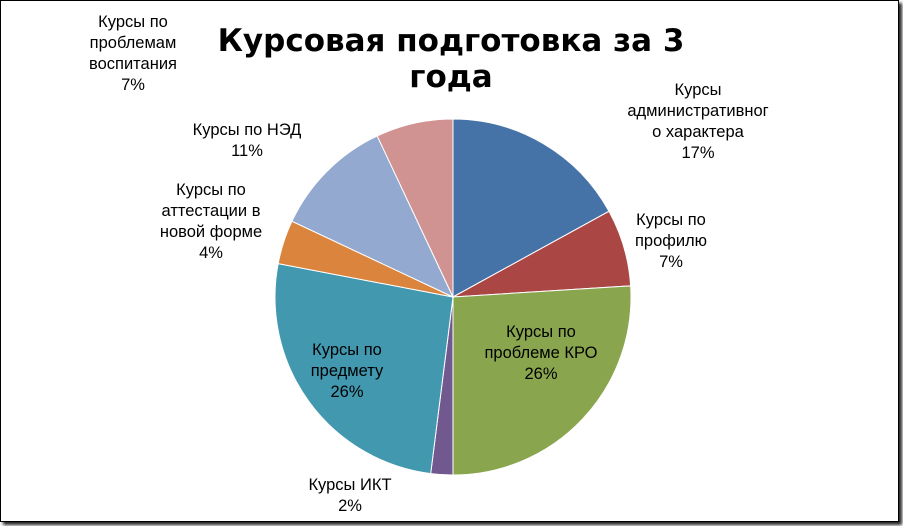 The width and height of the screenshot is (903, 526). I want to click on slice-label-attestation: Курсы по аттестации в новой форме 4%, so click(211, 221).